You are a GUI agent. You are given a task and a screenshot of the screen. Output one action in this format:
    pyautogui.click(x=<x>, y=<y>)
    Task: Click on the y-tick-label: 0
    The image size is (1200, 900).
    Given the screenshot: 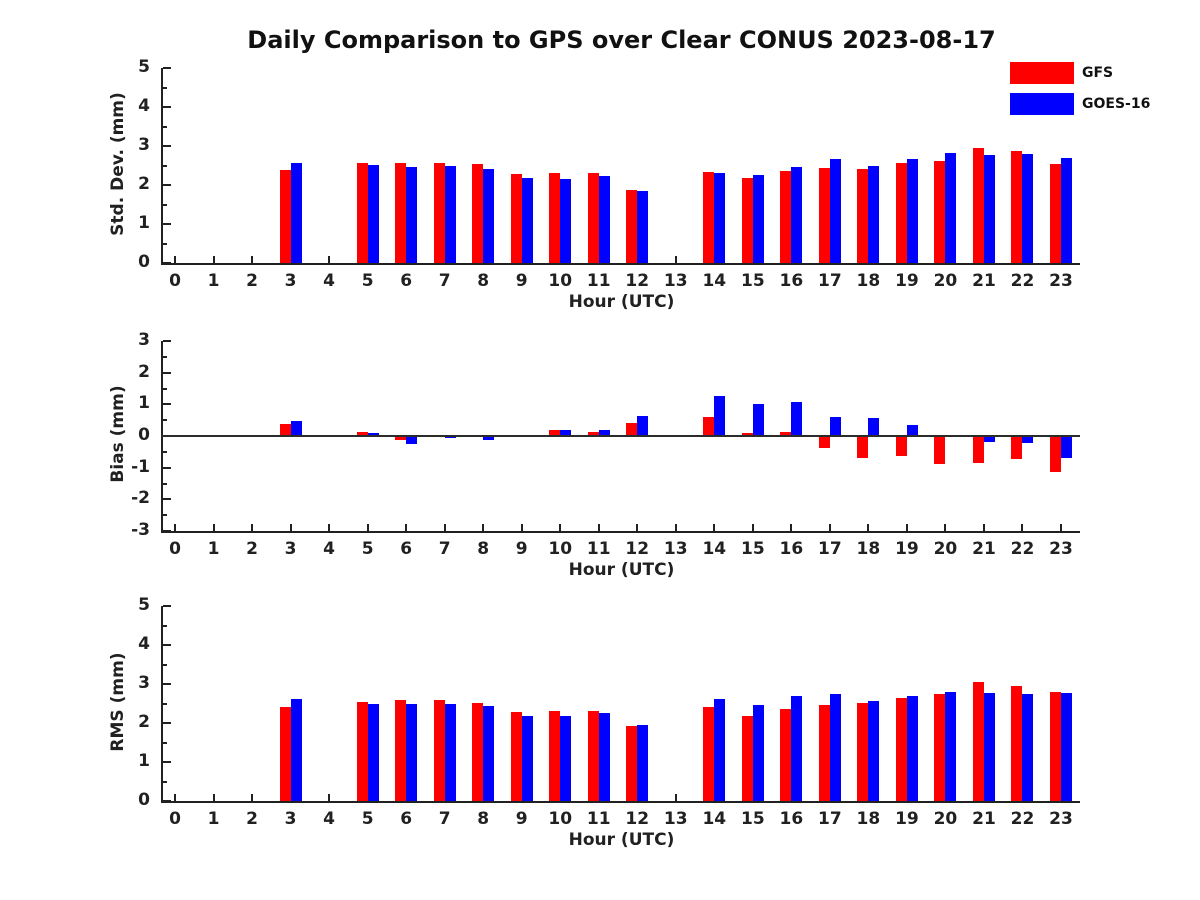 What is the action you would take?
    pyautogui.click(x=144, y=800)
    